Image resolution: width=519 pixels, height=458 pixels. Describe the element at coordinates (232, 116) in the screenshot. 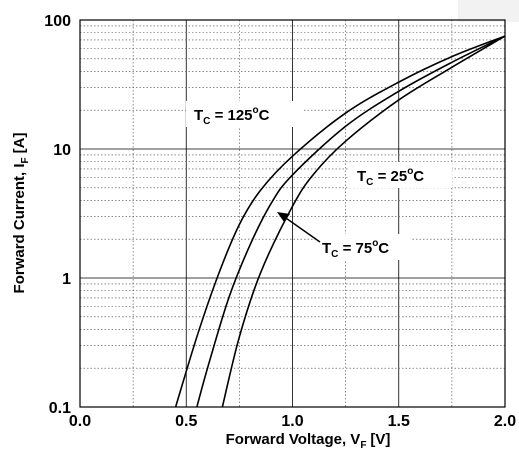

I see `curve-label-125: TC = 125oC` at that location.